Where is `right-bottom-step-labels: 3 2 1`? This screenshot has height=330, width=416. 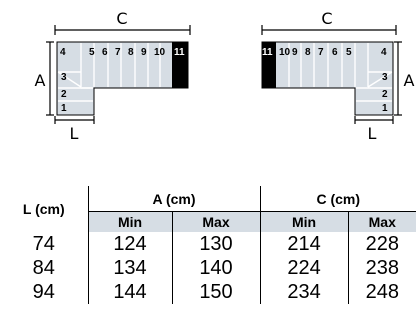 right-bottom-step-labels: 3 2 1 is located at coordinates (385, 93).